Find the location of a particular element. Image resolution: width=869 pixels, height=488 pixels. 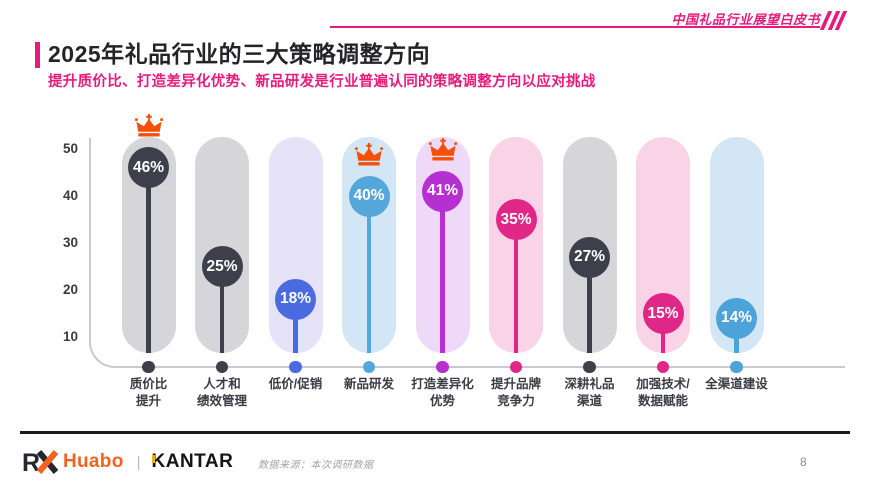

y-axis-tick-label: 50 is located at coordinates (70, 148).